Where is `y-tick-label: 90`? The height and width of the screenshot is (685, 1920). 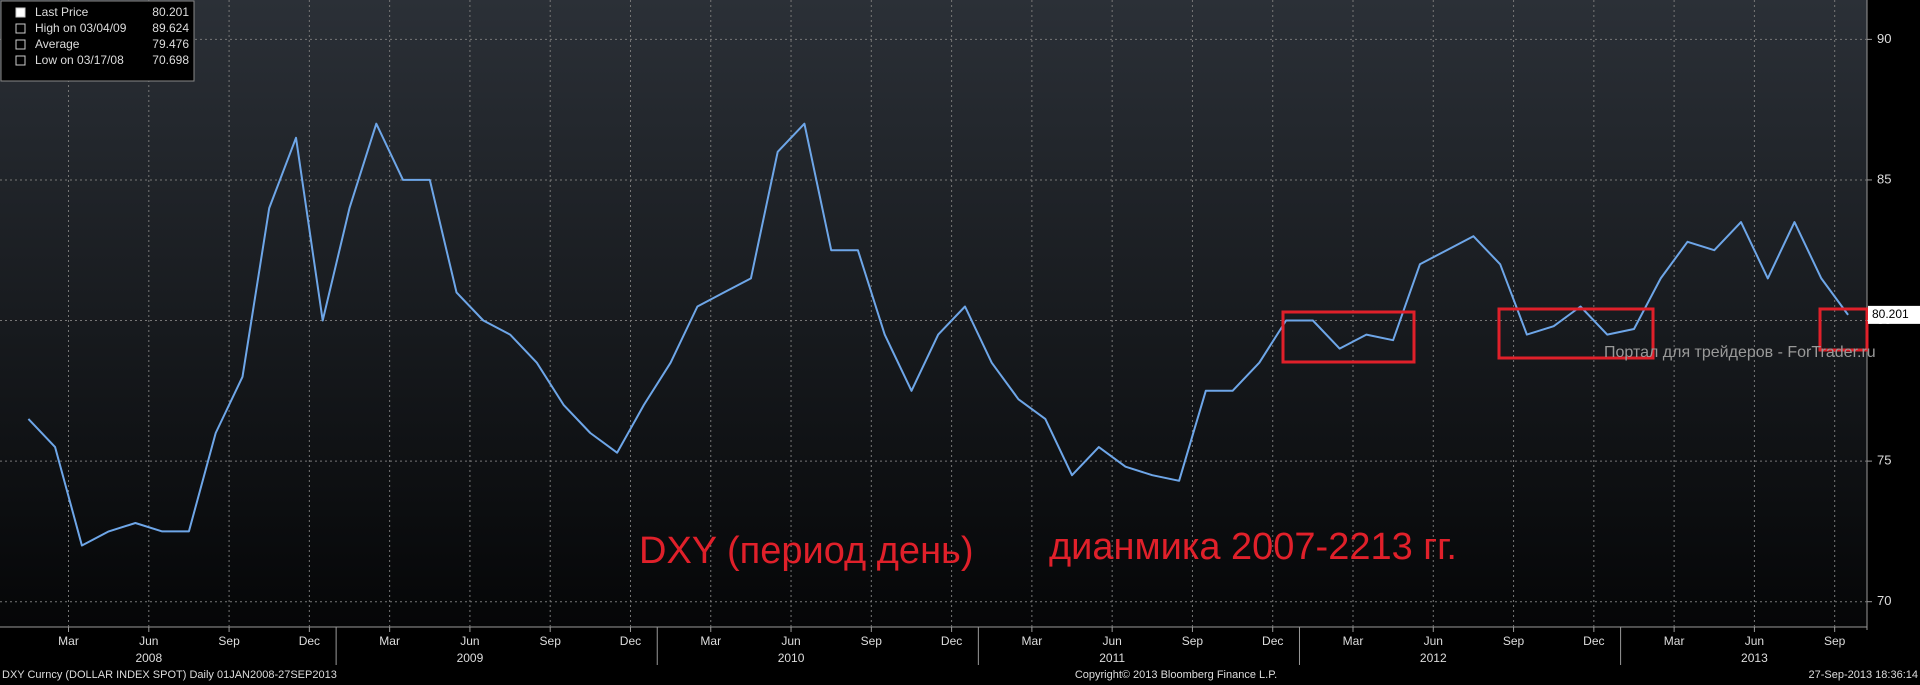
y-tick-label: 90 is located at coordinates (1884, 38).